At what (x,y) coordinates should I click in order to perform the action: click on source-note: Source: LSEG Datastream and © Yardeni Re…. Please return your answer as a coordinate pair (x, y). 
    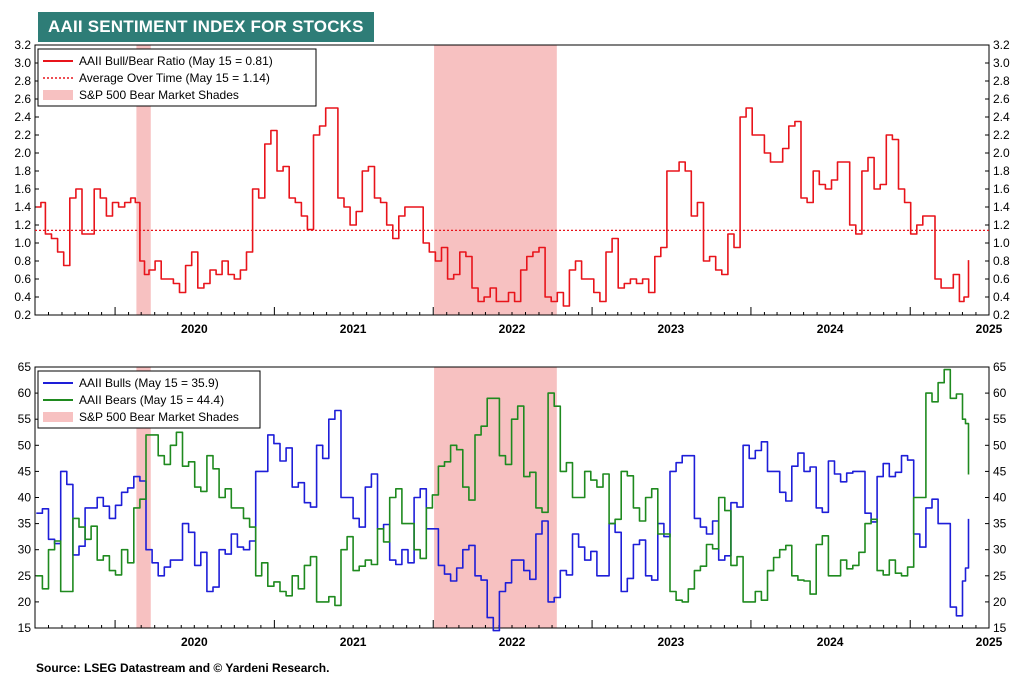
    Looking at the image, I should click on (183, 668).